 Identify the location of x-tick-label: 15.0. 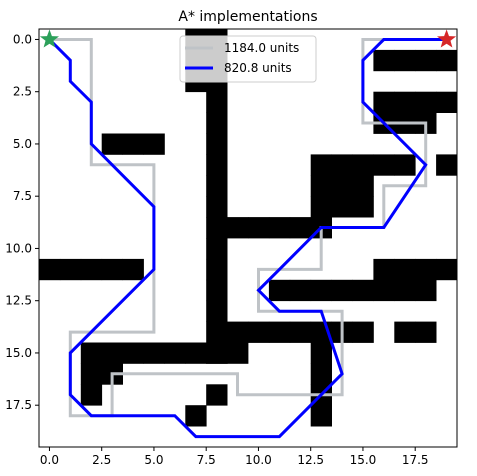
(363, 460).